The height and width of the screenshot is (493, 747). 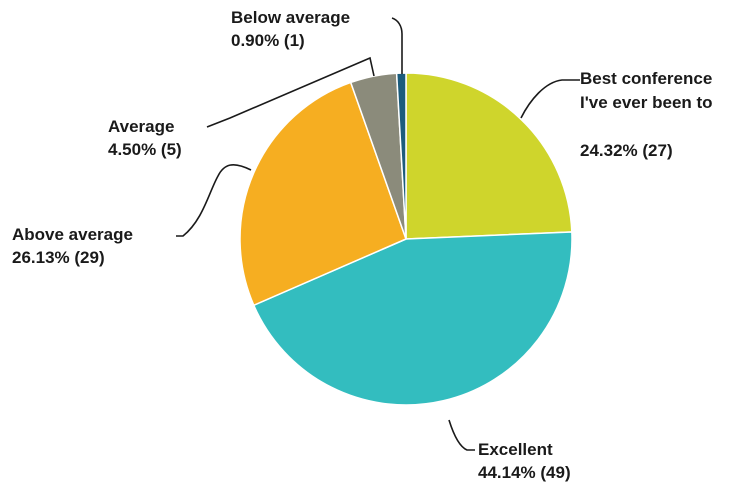 I want to click on slice-label-1-line-0: Excellent, so click(x=515, y=449).